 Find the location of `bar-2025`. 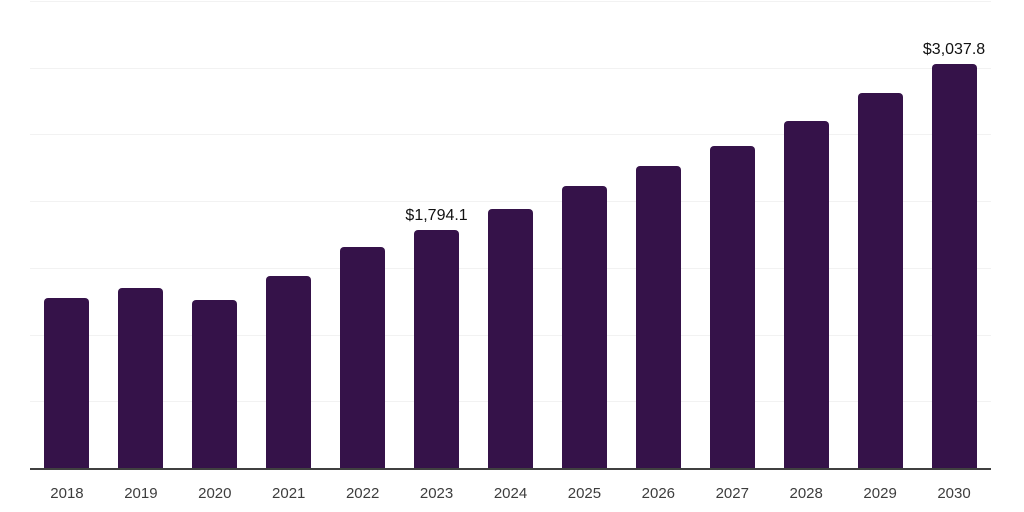

bar-2025 is located at coordinates (584, 327).